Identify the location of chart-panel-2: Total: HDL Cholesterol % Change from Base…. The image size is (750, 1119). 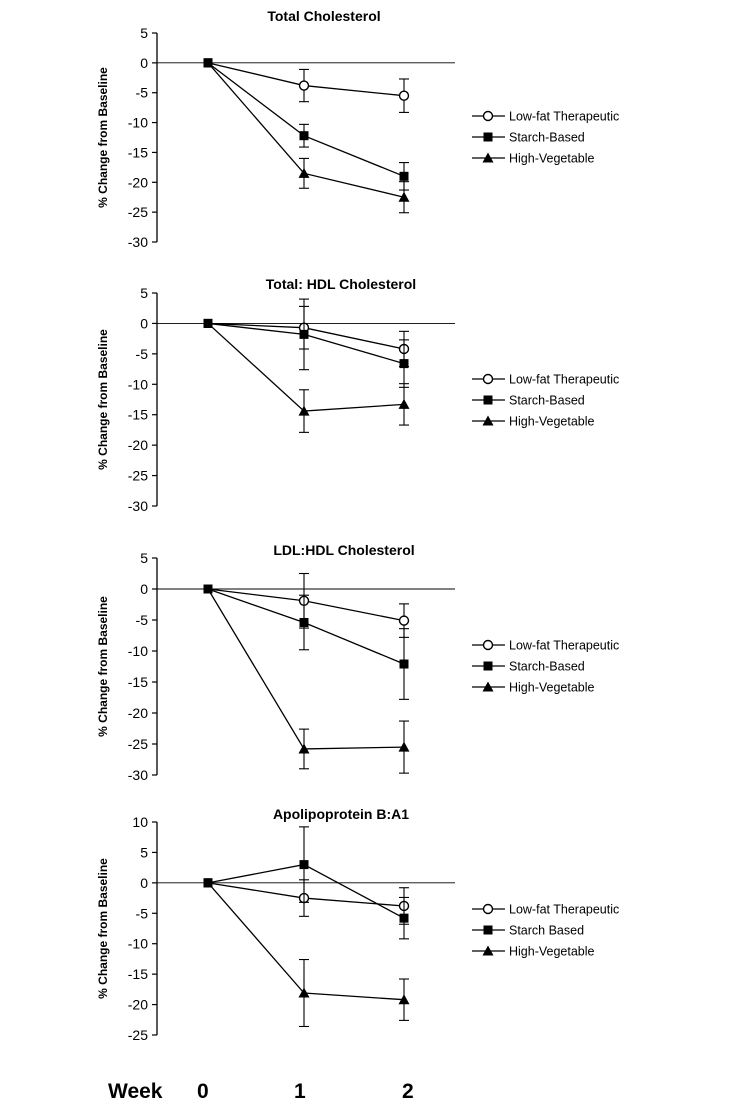
(357, 395).